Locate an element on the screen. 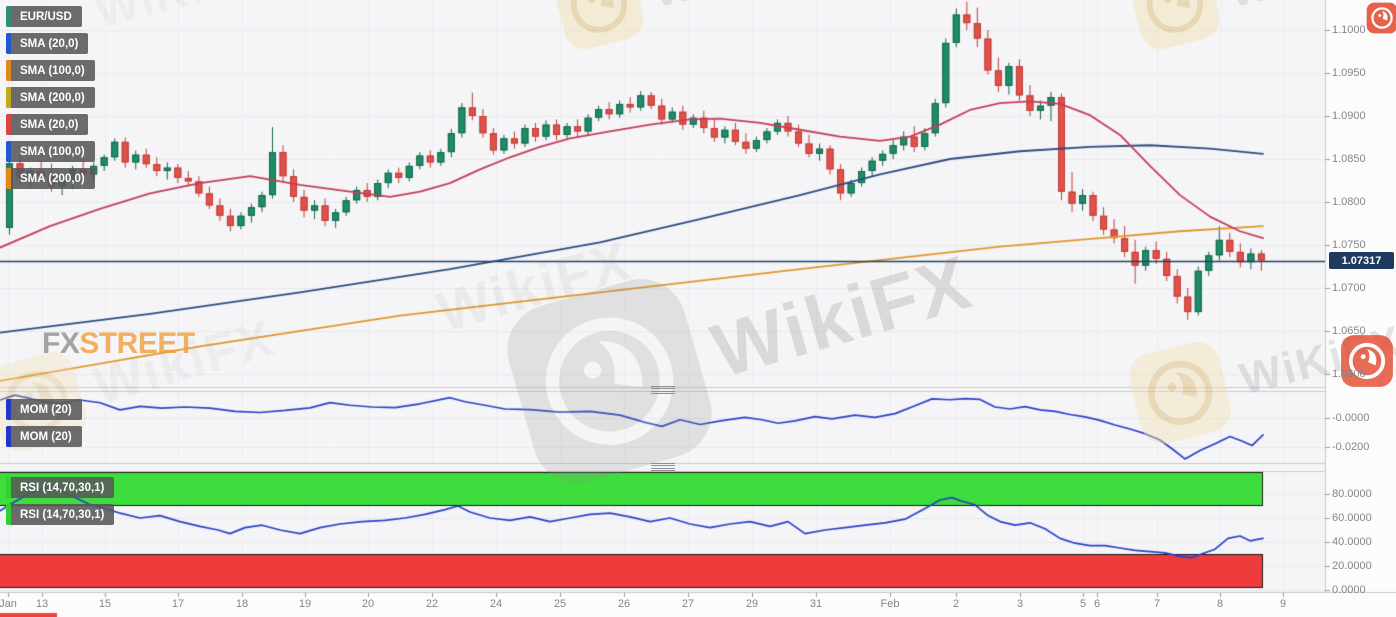 The height and width of the screenshot is (617, 1396). x-axis-tick-label: 19 is located at coordinates (305, 604).